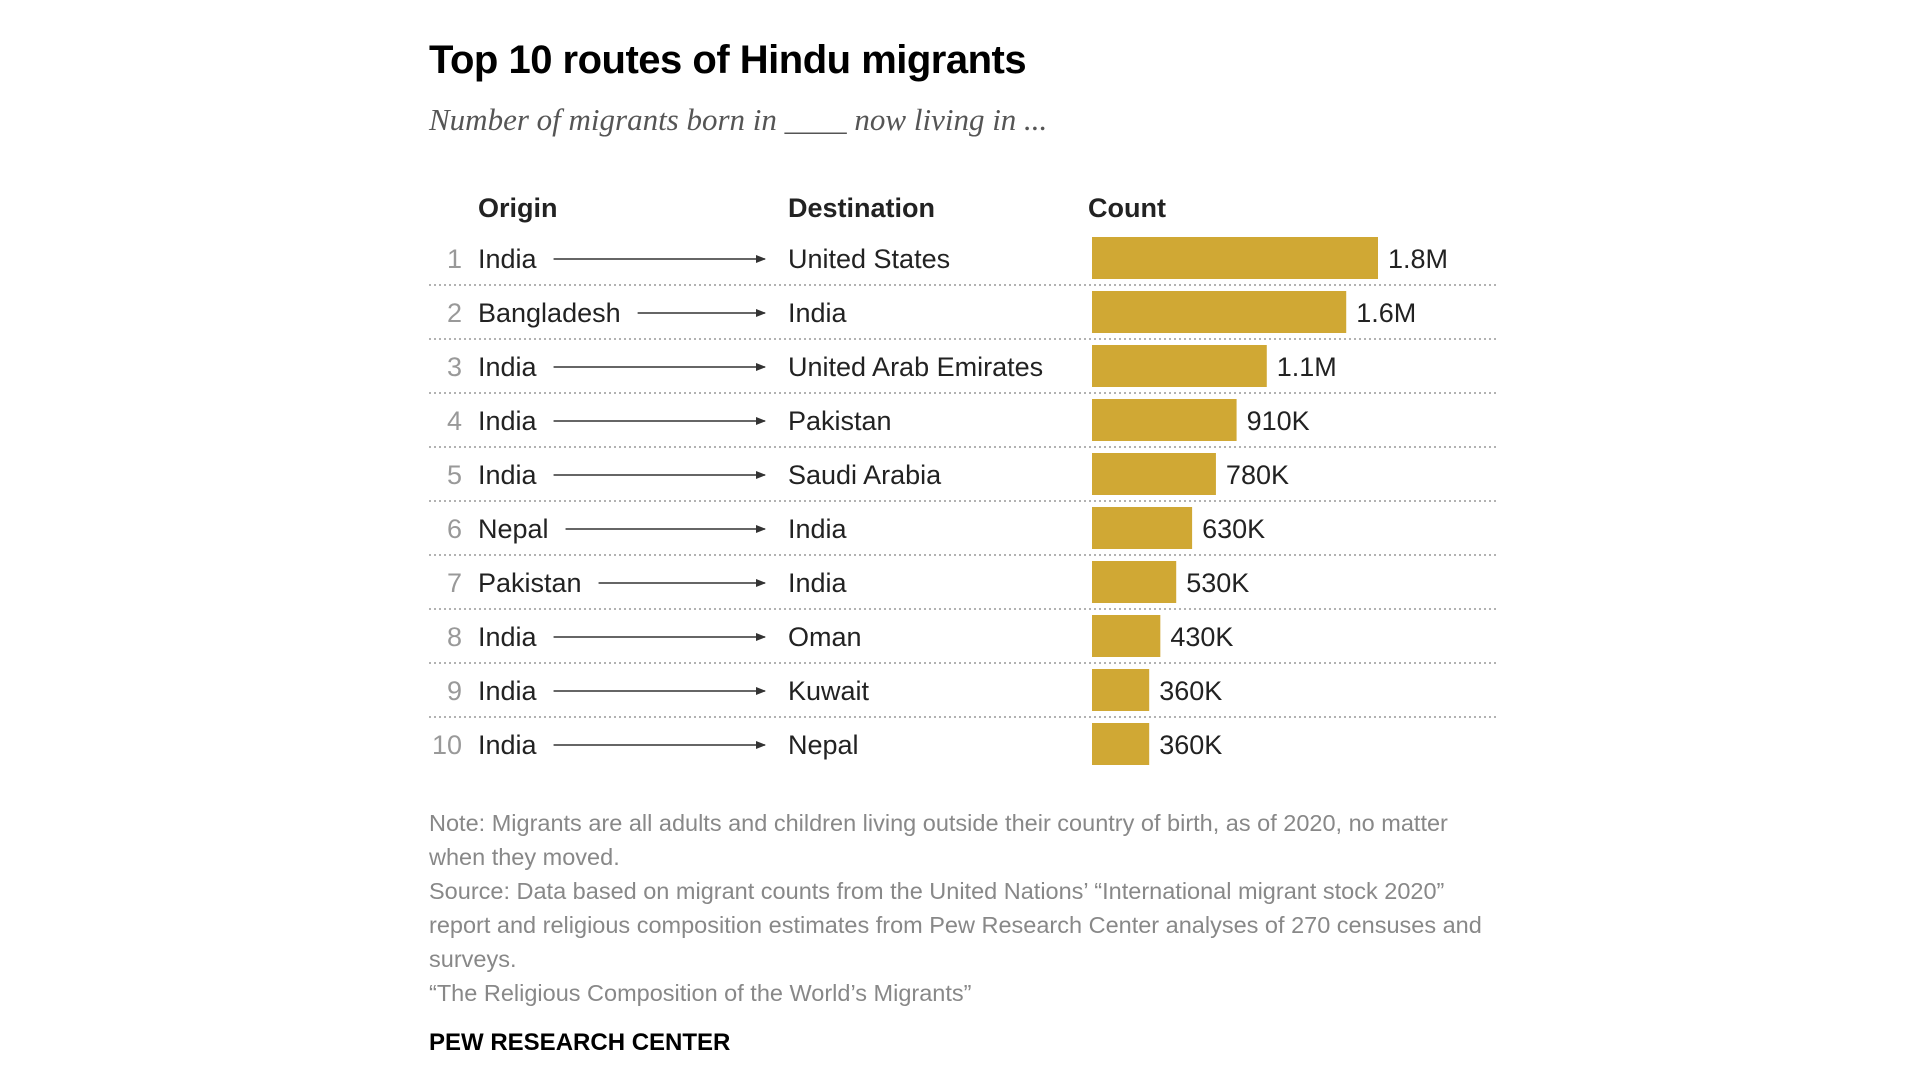 This screenshot has width=1920, height=1080. I want to click on destination-label: Pakistan, so click(840, 421).